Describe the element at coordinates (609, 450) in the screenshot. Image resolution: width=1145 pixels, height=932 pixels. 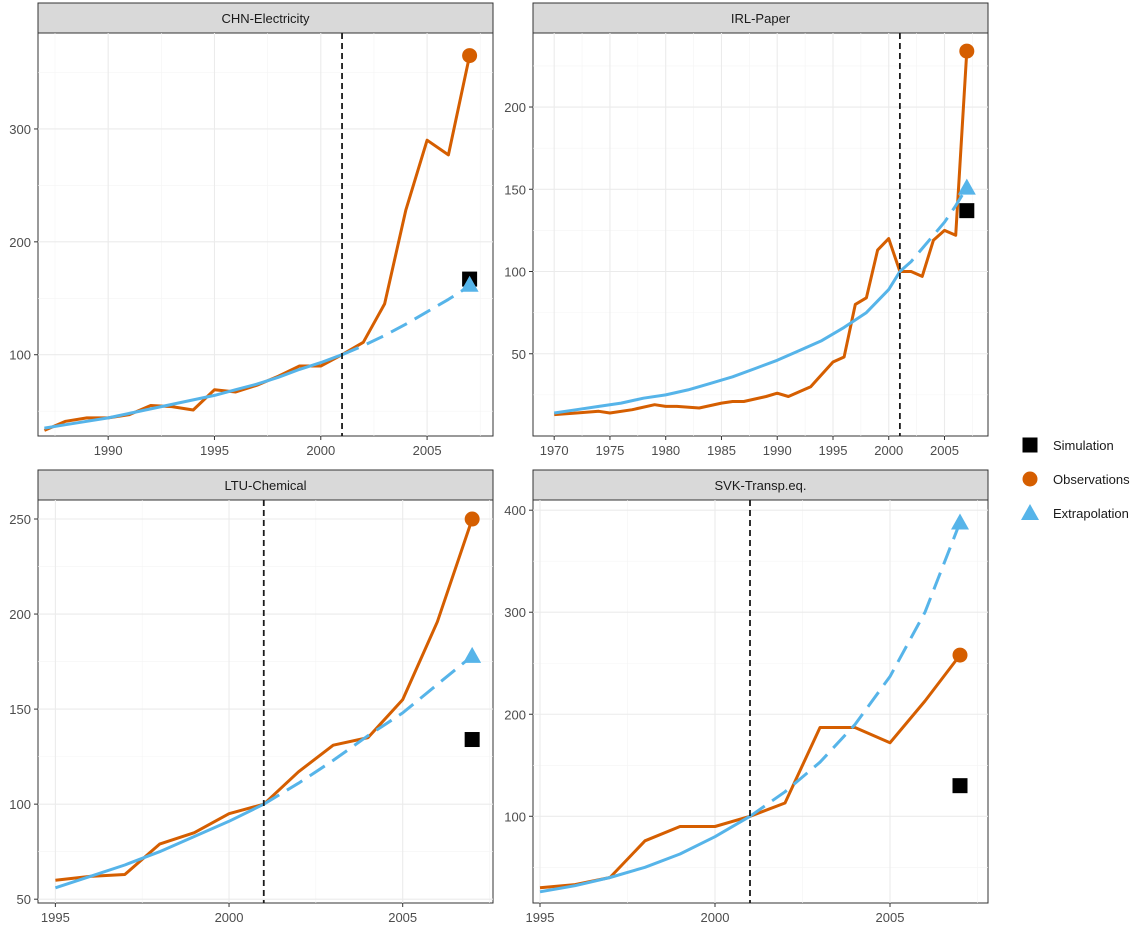
I see `x-tick-label: 1975` at that location.